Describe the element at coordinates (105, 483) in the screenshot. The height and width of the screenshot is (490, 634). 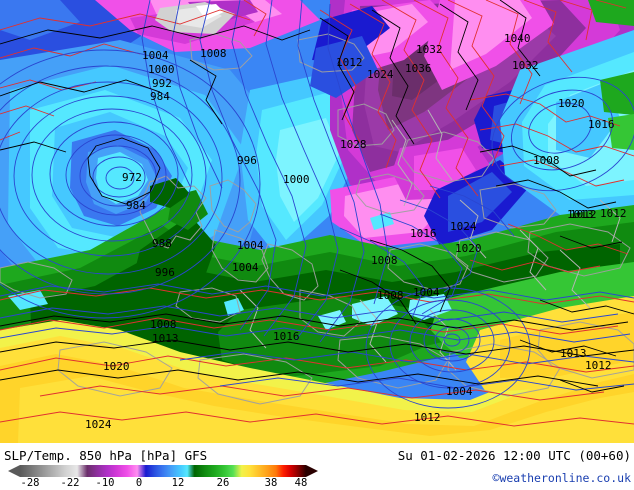
I see `colorbar-tick-label: -10` at that location.